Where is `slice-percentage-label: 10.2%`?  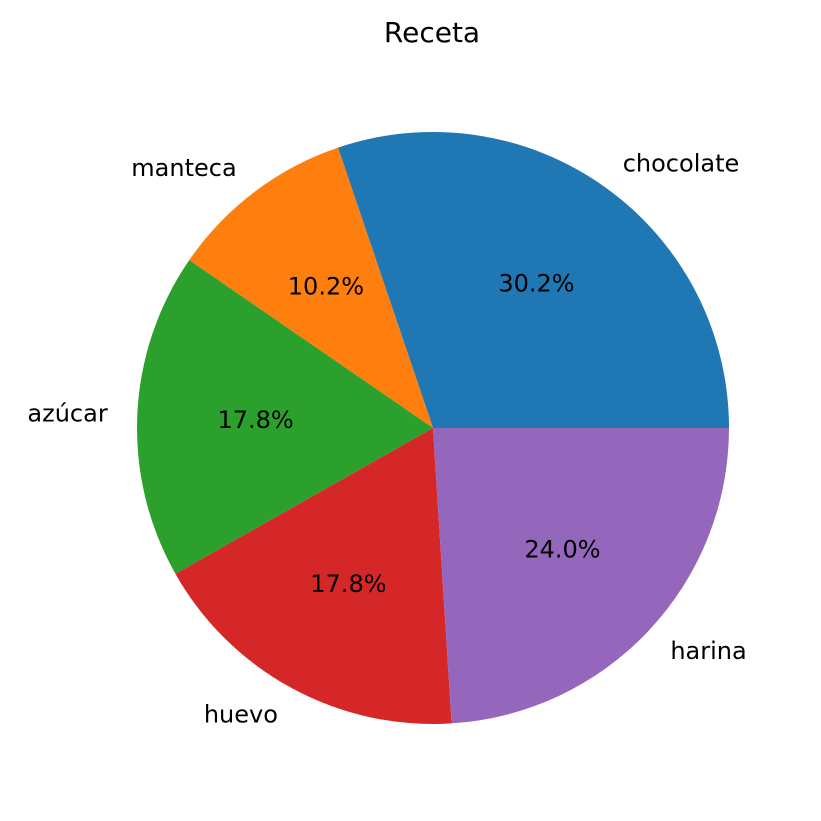 slice-percentage-label: 10.2% is located at coordinates (326, 286).